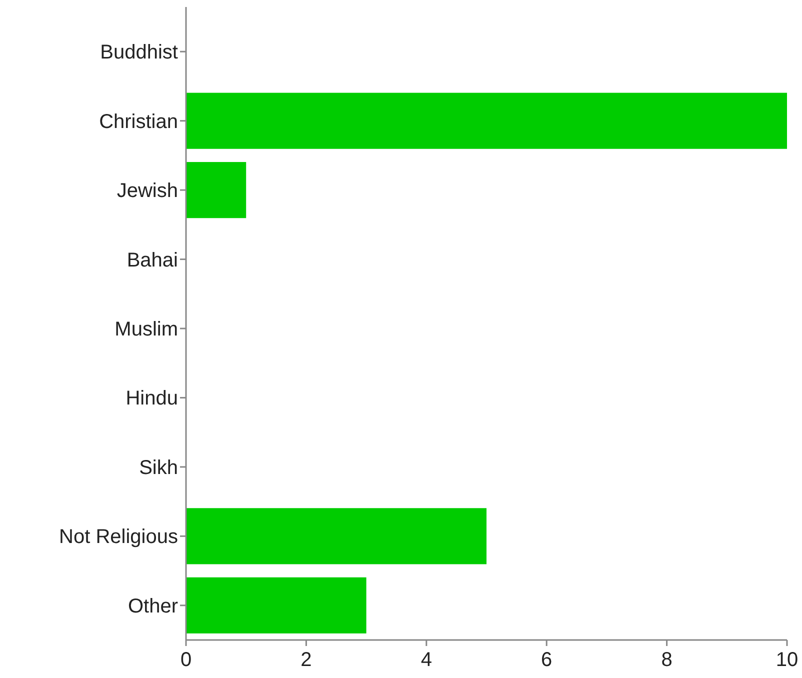  I want to click on y-tick-label: Hindu, so click(152, 399).